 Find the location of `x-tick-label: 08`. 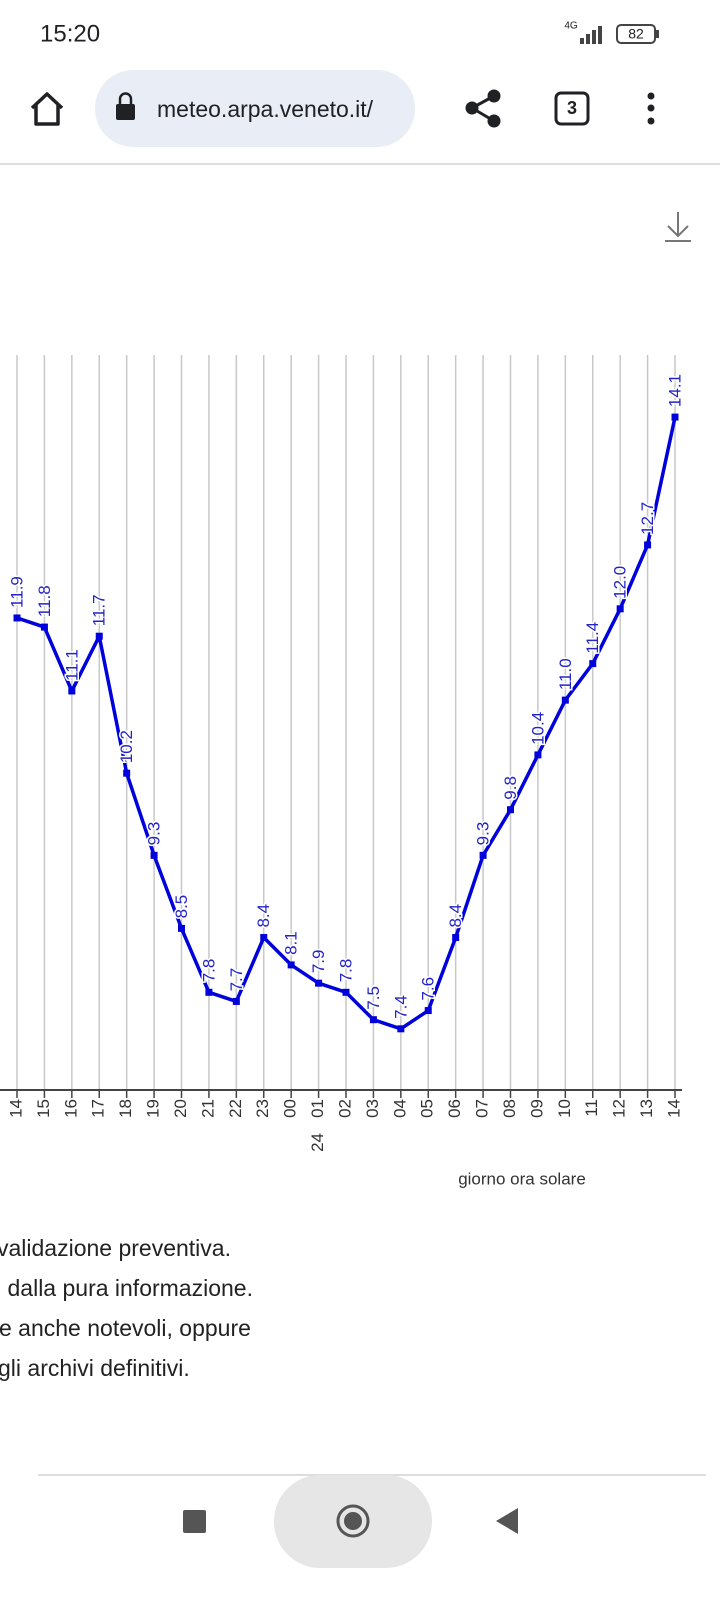

x-tick-label: 08 is located at coordinates (509, 1108).